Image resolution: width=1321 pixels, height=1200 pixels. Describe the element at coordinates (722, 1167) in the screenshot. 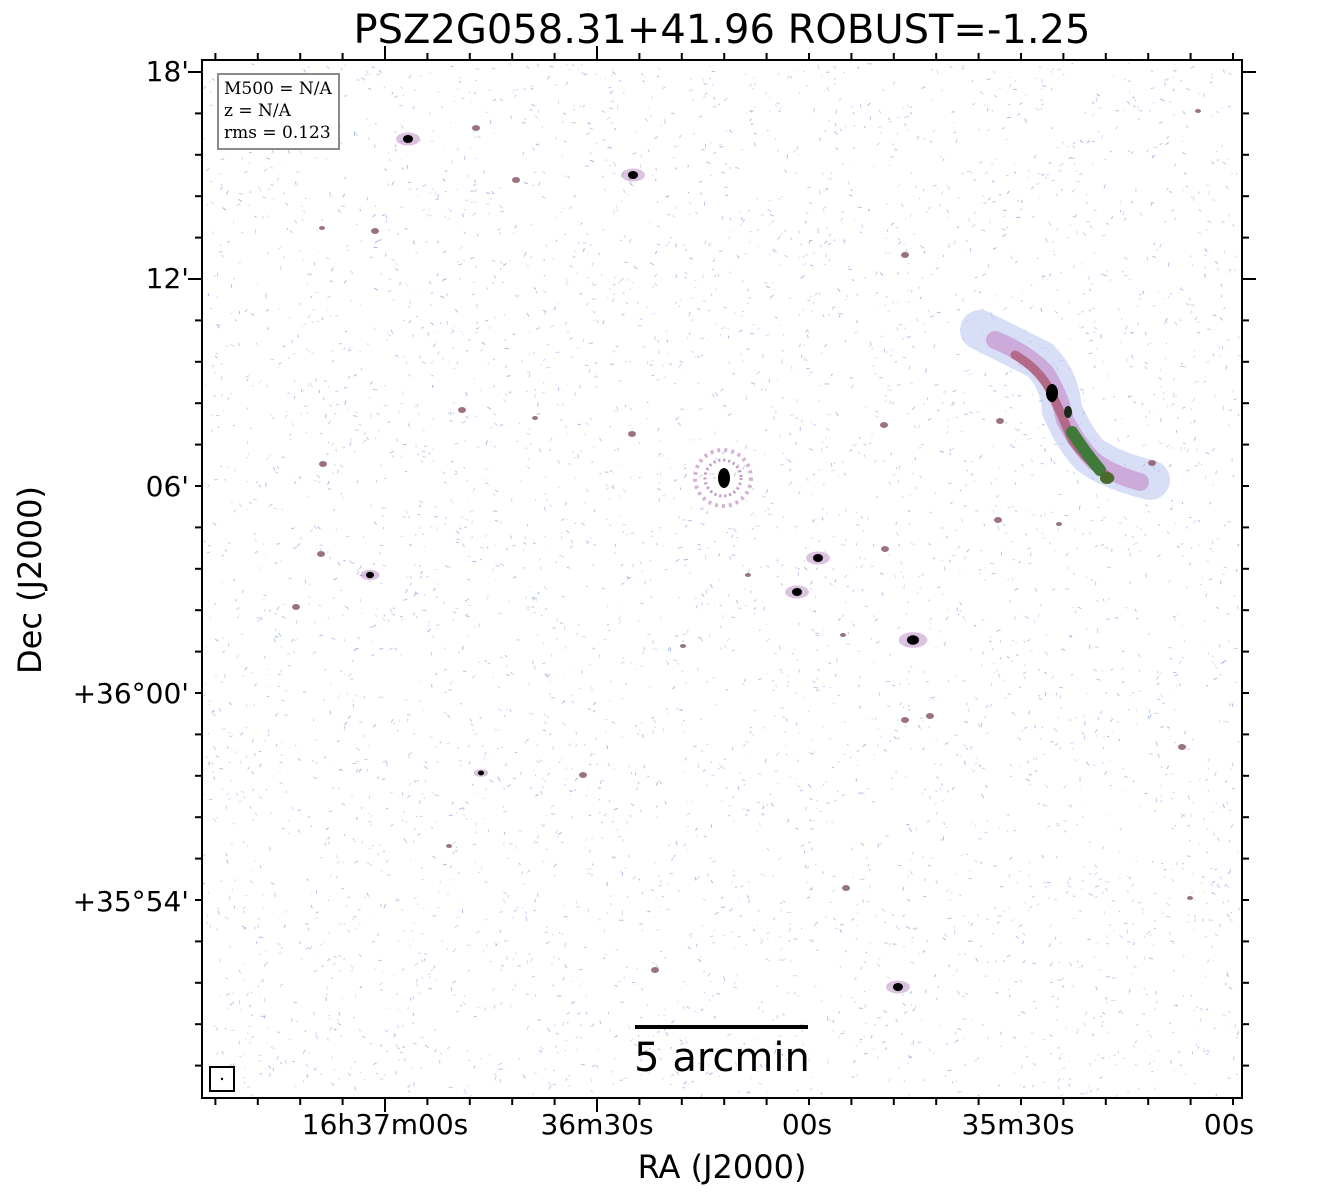

I see `x-axis-label: RA (J2000)` at that location.